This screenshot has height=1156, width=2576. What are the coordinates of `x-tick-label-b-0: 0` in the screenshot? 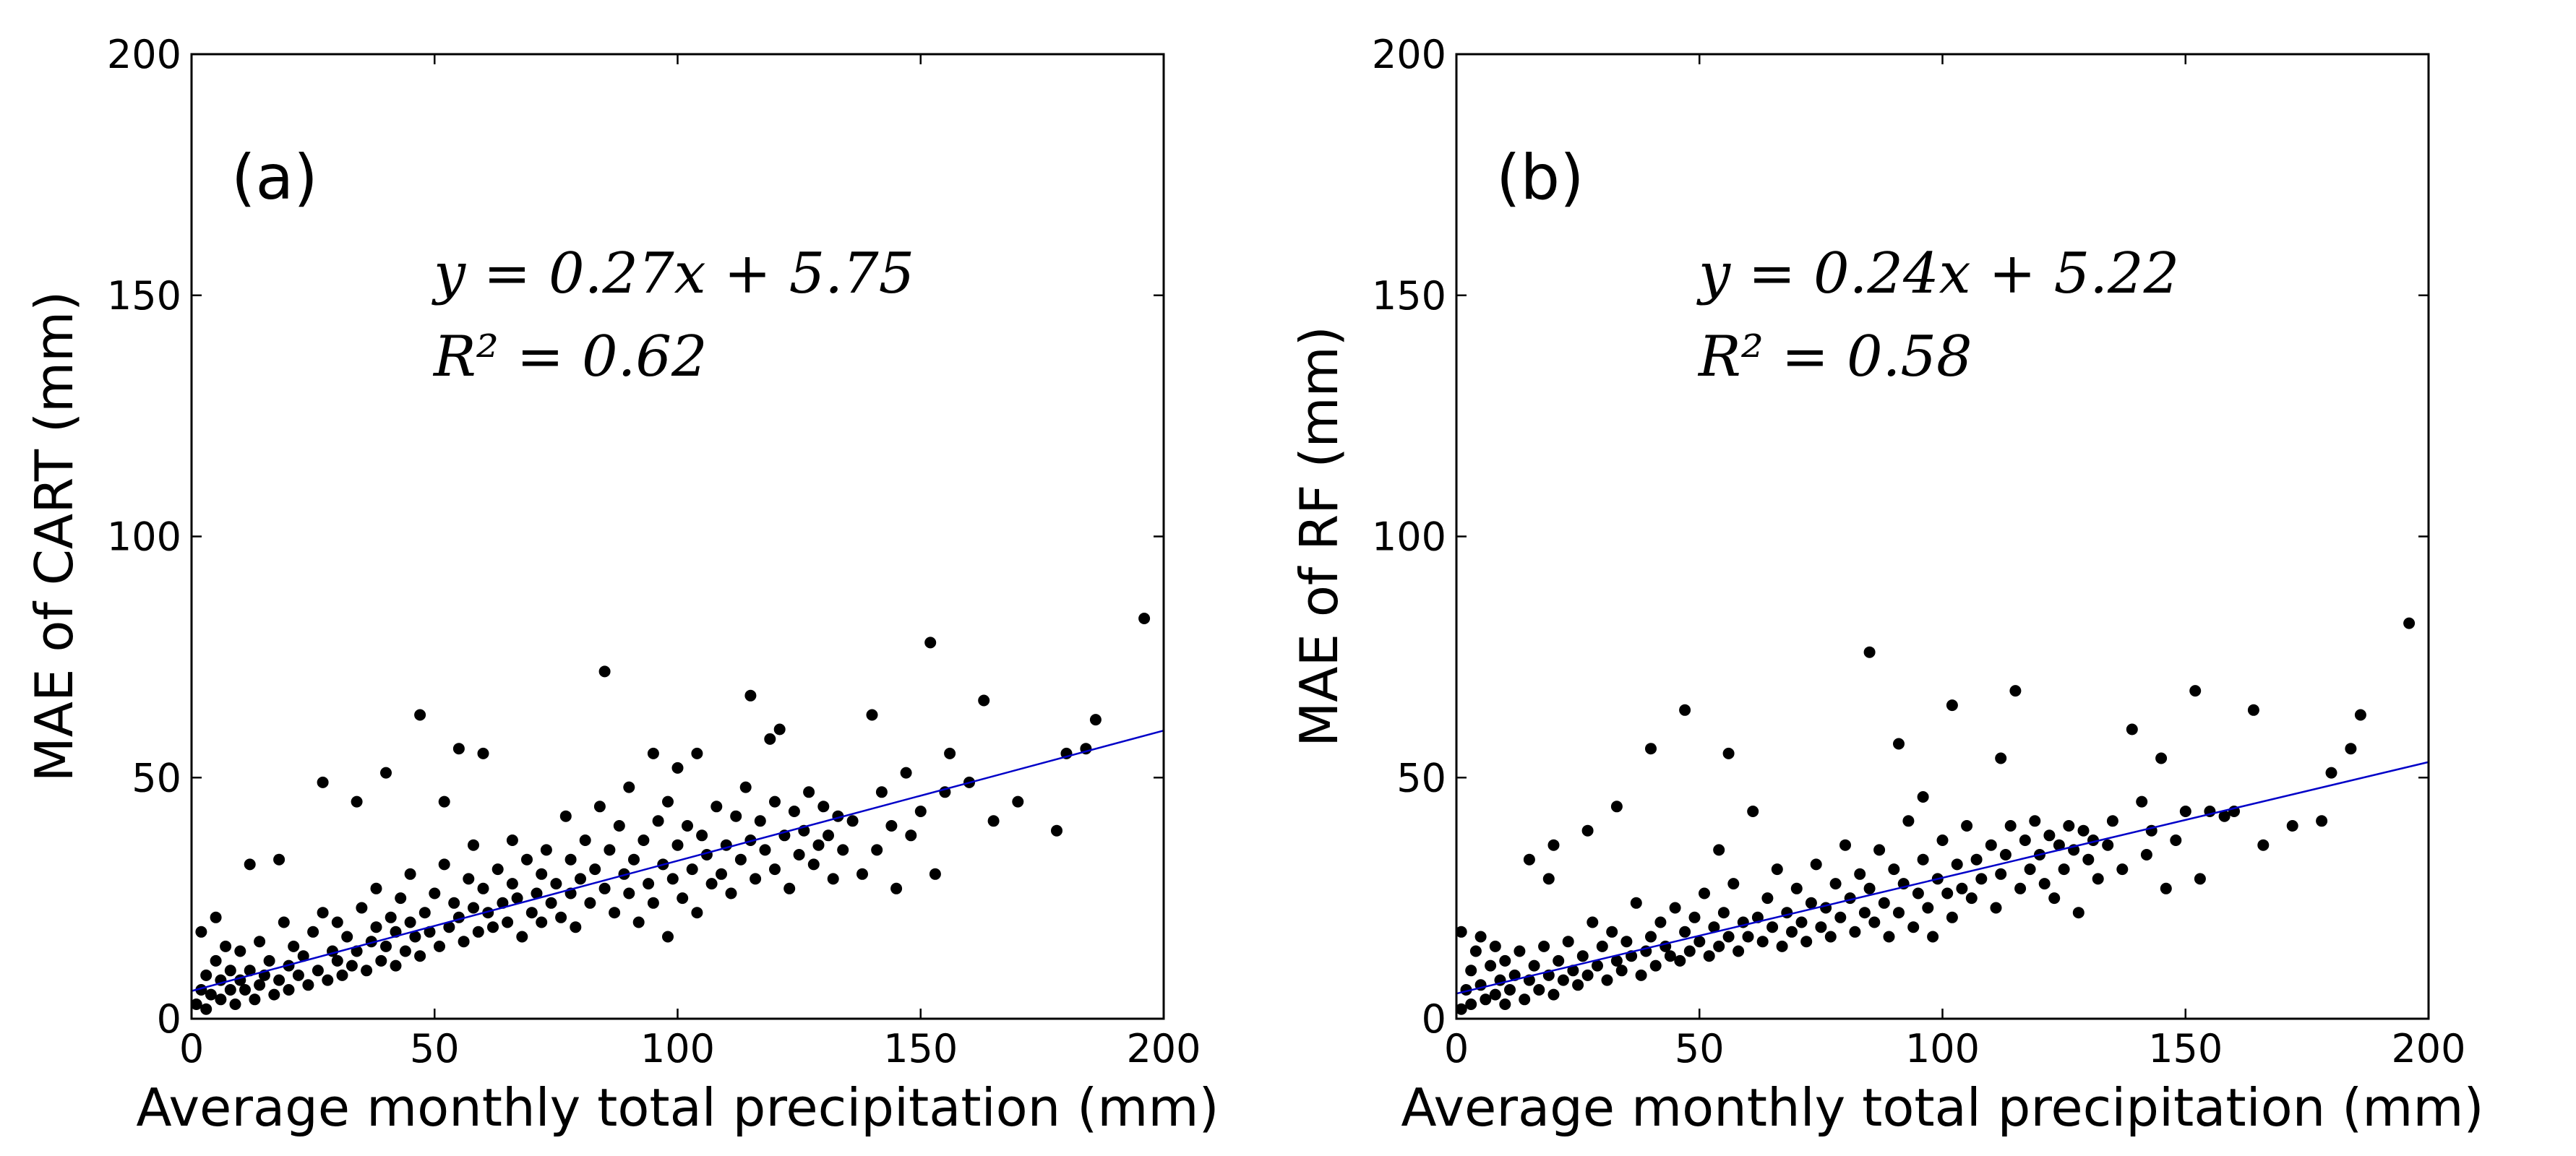 It's located at (1457, 1048).